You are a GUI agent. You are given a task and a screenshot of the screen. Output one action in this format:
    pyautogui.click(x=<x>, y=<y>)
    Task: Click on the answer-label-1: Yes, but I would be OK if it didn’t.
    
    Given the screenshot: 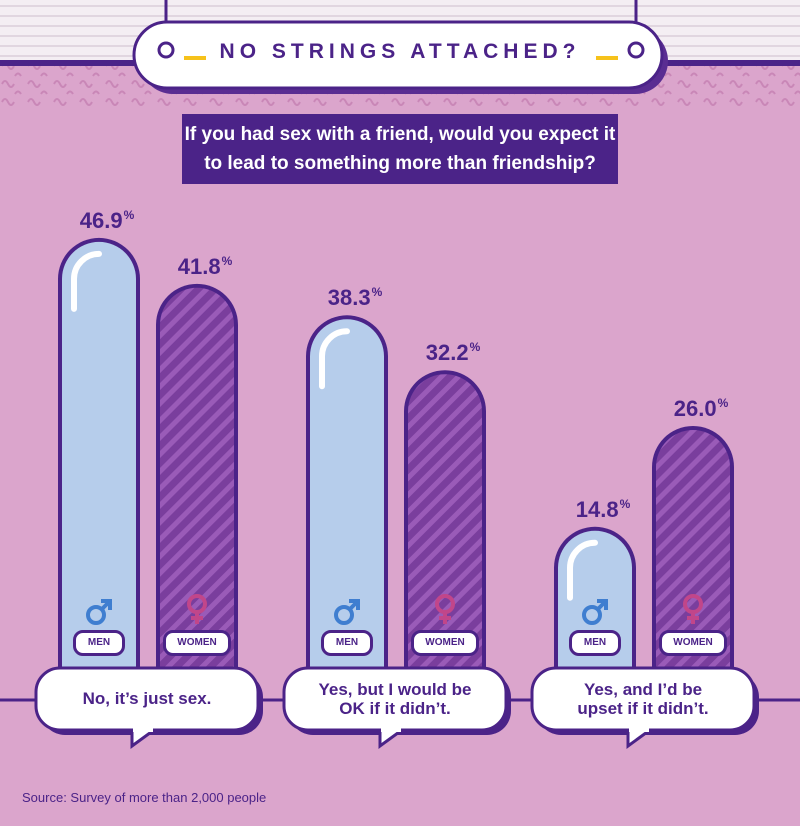 What is the action you would take?
    pyautogui.click(x=395, y=699)
    